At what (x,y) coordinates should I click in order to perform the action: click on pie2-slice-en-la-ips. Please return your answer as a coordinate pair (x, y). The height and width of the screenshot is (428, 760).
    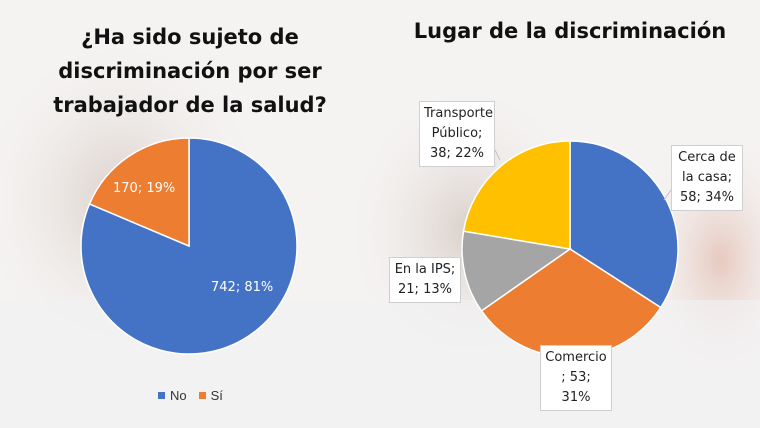
    Looking at the image, I should click on (516, 271).